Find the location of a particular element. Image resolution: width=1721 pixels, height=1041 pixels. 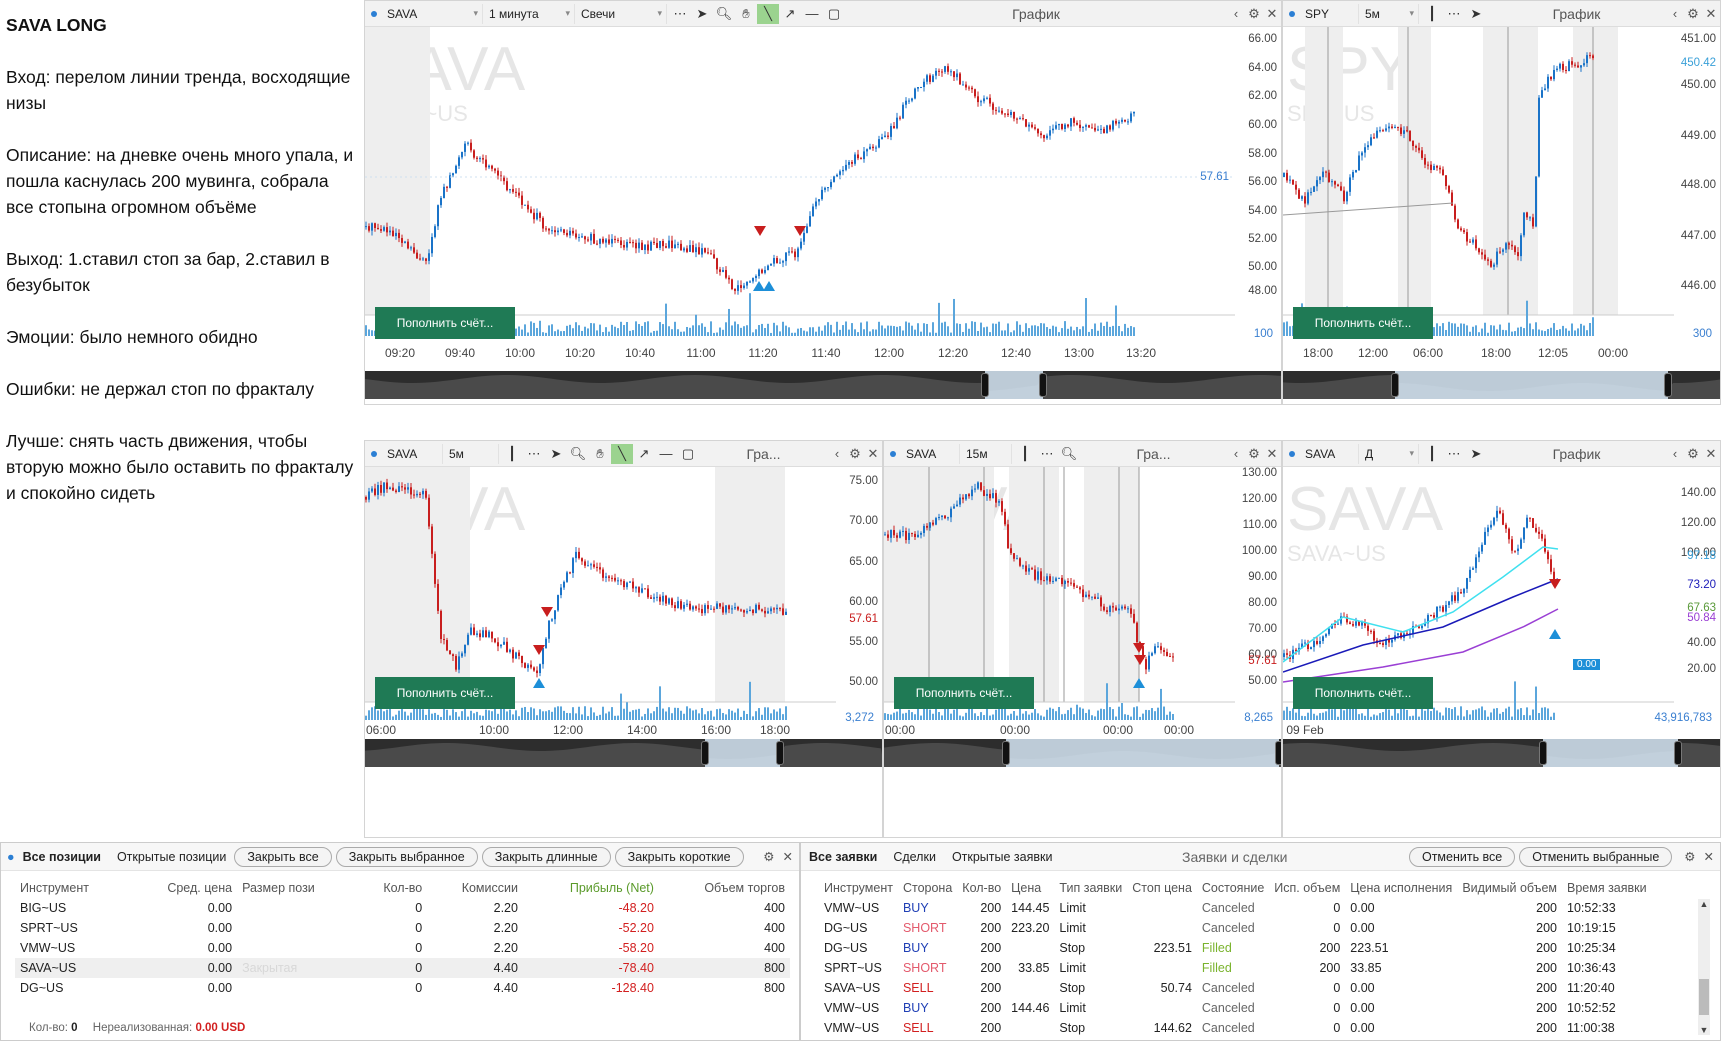

column-header: Сторона is located at coordinates (927, 887).